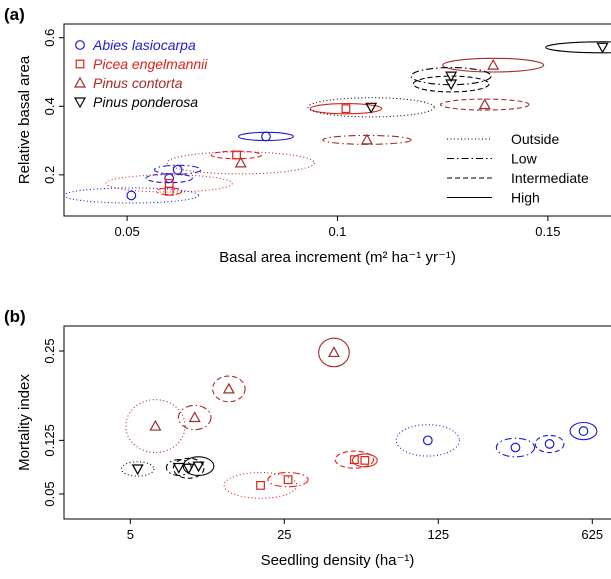 The width and height of the screenshot is (611, 579). I want to click on legend-label-picea-engelmannii: Picea engelmannii, so click(150, 64).